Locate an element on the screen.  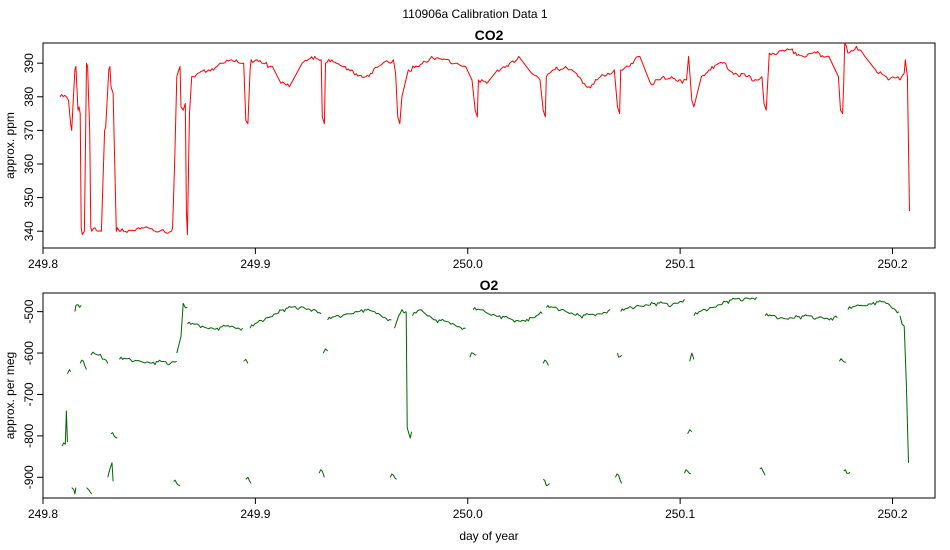
o2-y-axis: -900 -800 -700 -600 -500 is located at coordinates (32, 394).